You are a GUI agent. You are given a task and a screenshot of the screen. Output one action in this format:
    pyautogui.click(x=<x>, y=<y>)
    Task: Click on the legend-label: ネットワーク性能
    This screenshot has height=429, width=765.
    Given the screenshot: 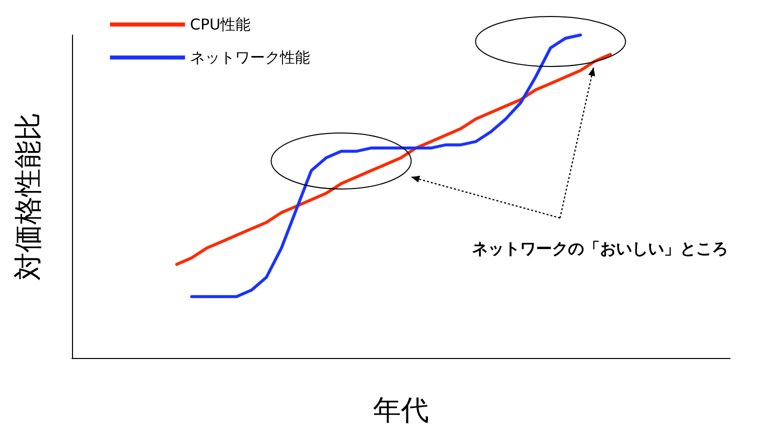 What is the action you would take?
    pyautogui.click(x=250, y=57)
    